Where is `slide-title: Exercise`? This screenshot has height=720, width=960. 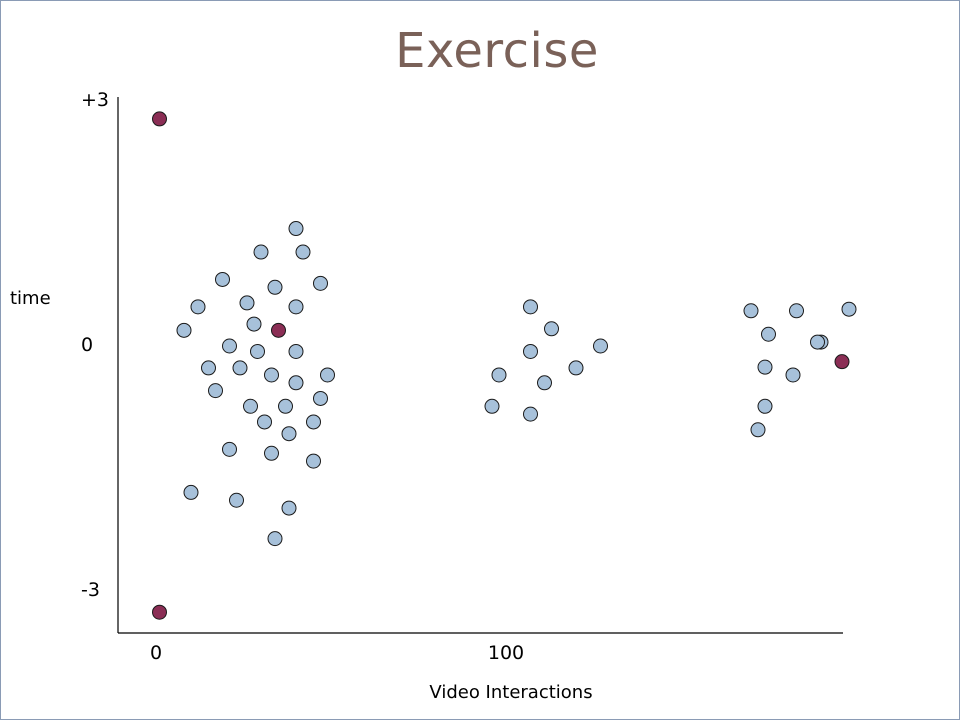
slide-title: Exercise is located at coordinates (497, 51).